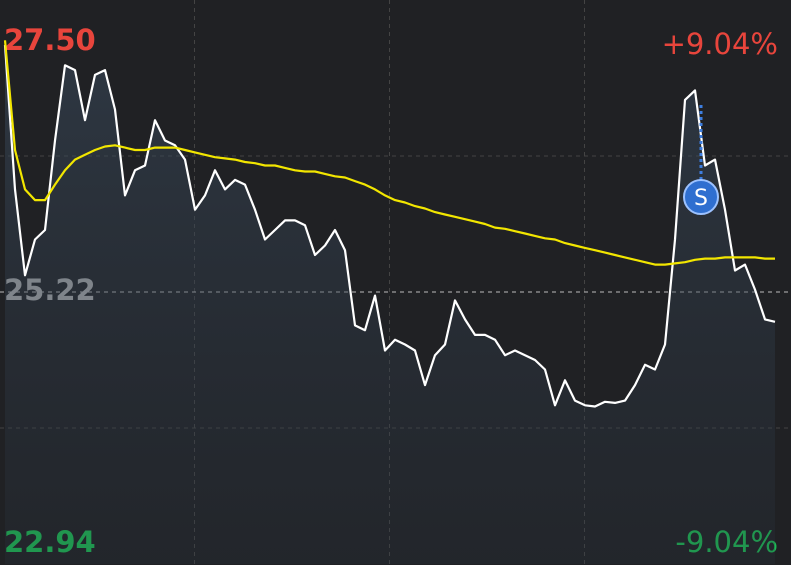  What do you see at coordinates (50, 40) in the screenshot?
I see `y-tick-label: 27.50` at bounding box center [50, 40].